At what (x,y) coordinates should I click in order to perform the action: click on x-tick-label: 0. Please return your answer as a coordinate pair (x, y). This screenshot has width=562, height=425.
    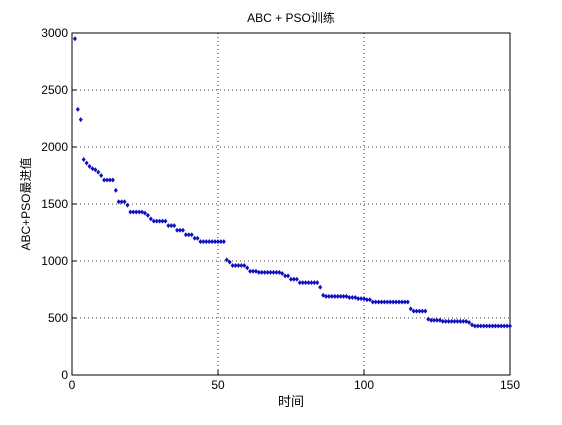
    Looking at the image, I should click on (72, 385).